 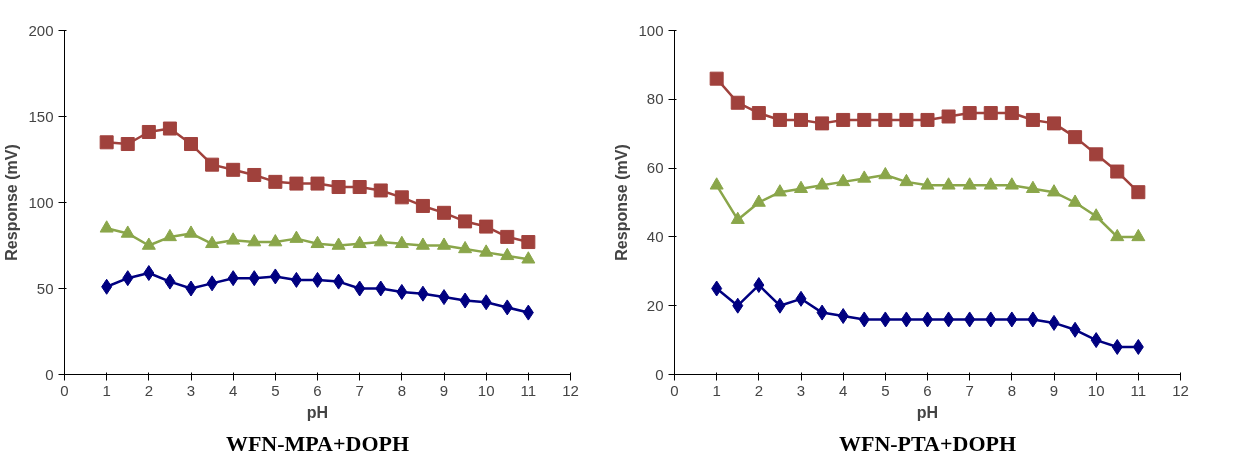 What do you see at coordinates (191, 390) in the screenshot?
I see `x-tick-label: 3` at bounding box center [191, 390].